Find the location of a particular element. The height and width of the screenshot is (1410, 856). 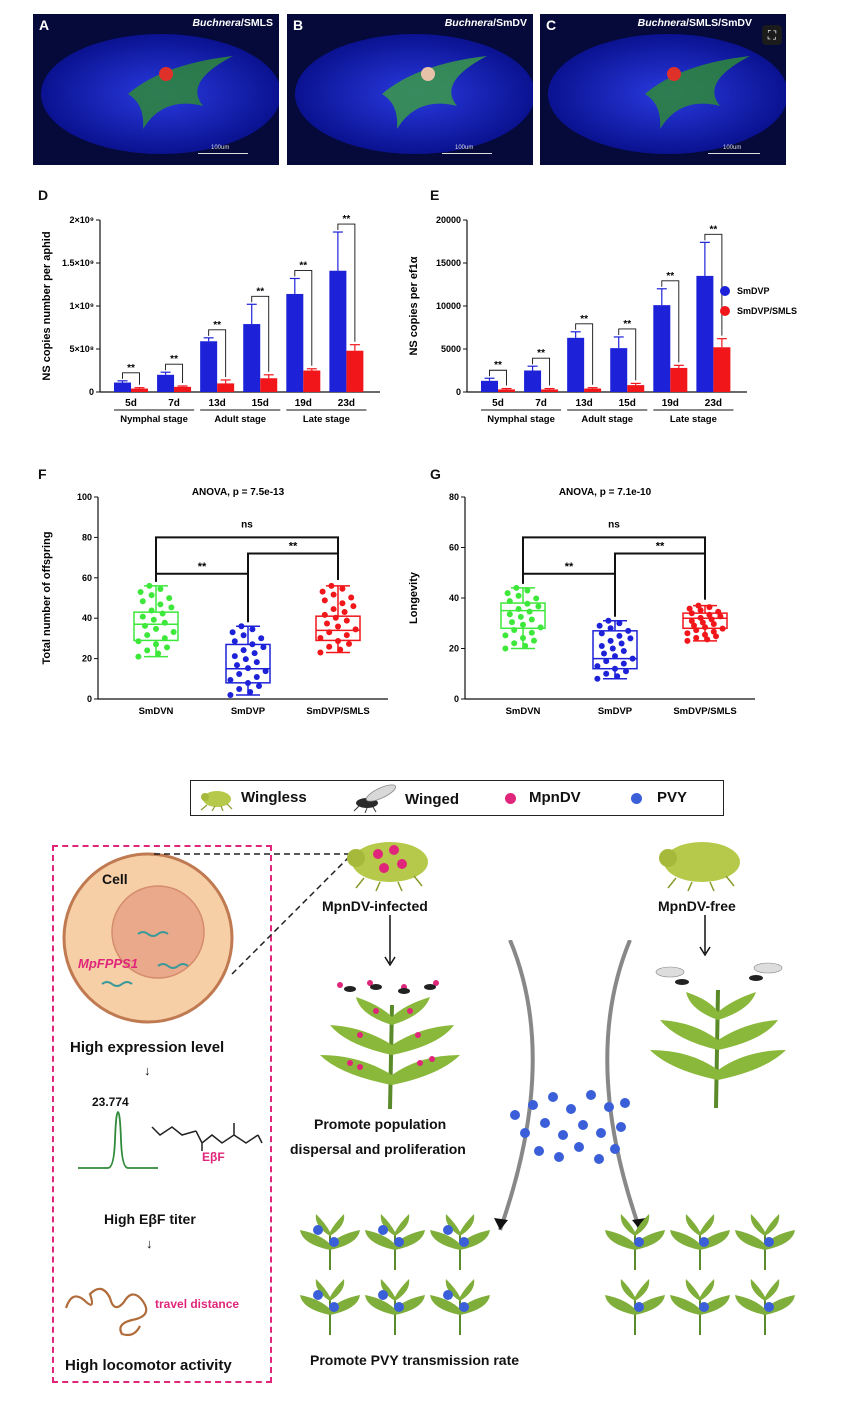

transmission-arrows is located at coordinates (570, 1085).